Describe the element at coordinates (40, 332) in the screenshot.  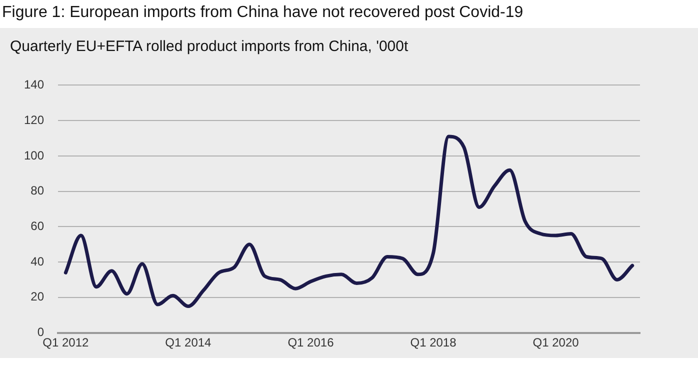
I see `y-tick-label: 0` at that location.